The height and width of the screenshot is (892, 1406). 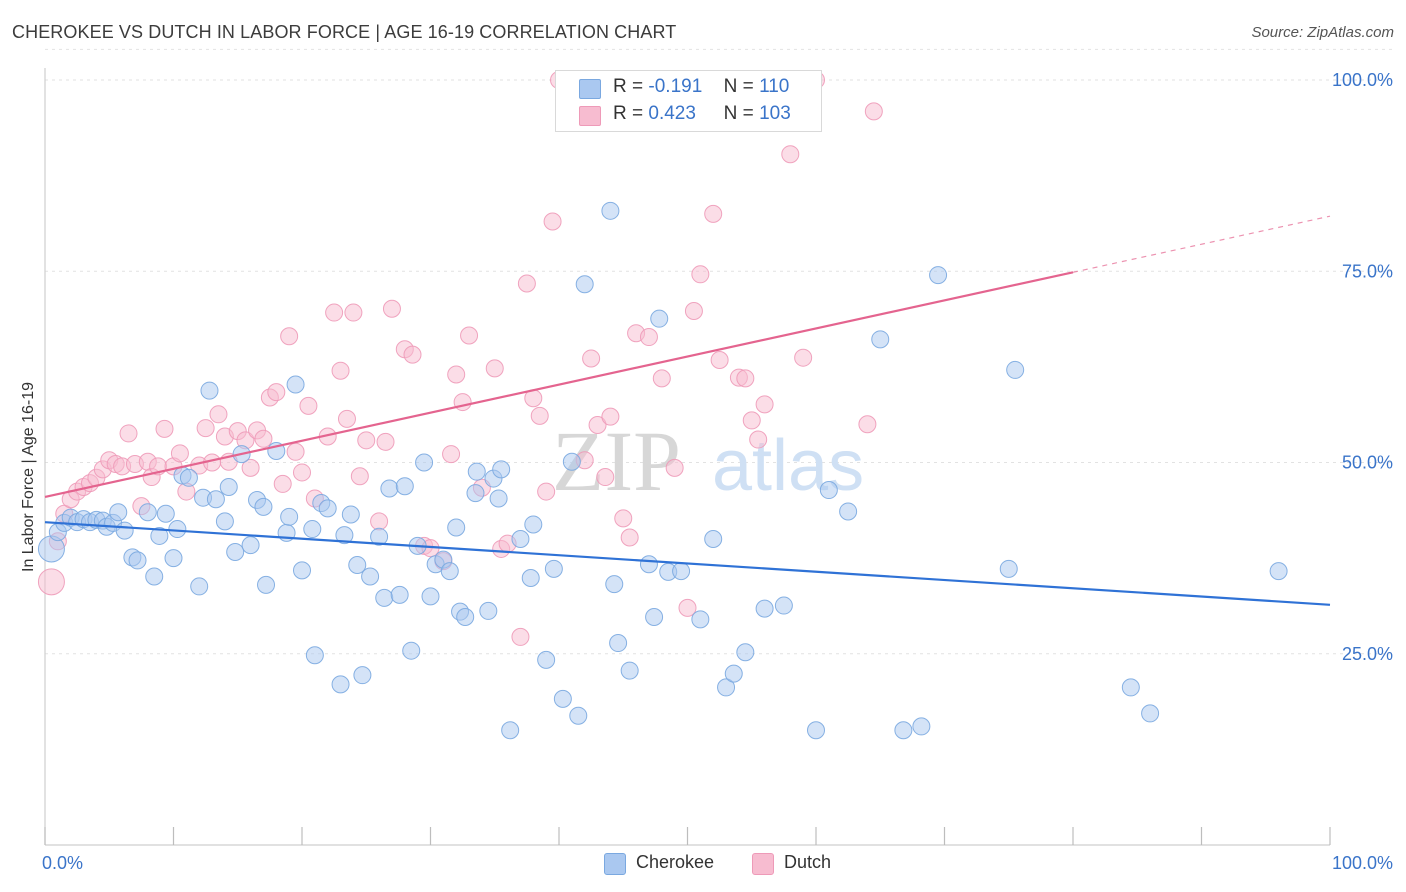 I want to click on cherokee-swatch, so click(x=590, y=89).